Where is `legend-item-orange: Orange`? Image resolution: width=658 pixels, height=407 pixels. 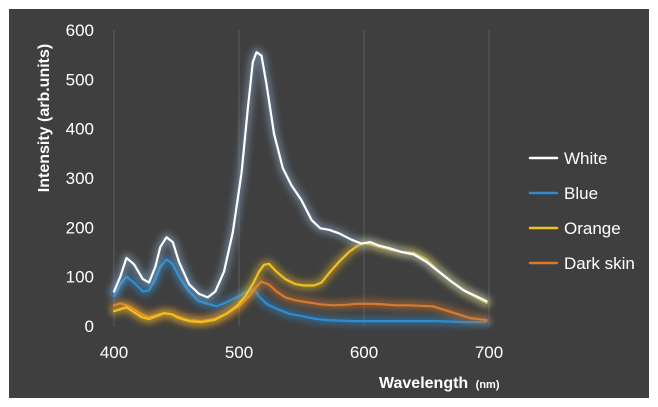 legend-item-orange: Orange is located at coordinates (574, 228).